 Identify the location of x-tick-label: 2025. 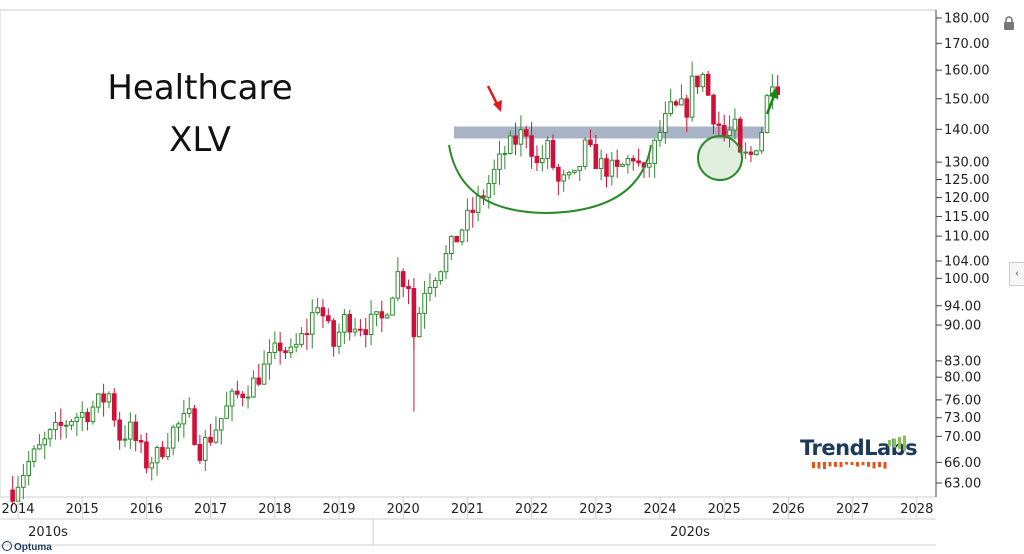
(724, 509).